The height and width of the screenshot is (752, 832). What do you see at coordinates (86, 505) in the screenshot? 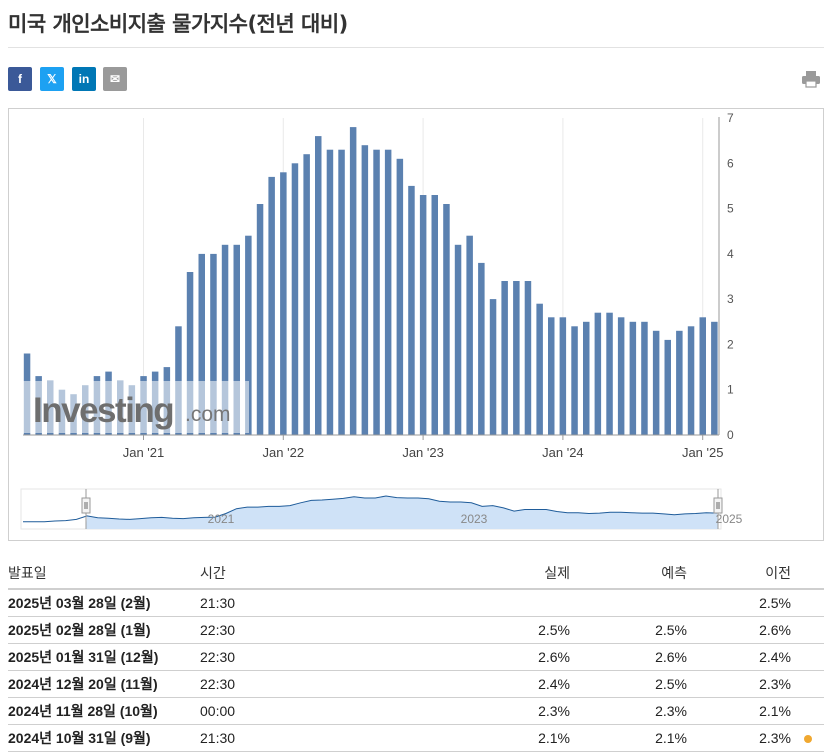
I see `navigator-left-handle` at bounding box center [86, 505].